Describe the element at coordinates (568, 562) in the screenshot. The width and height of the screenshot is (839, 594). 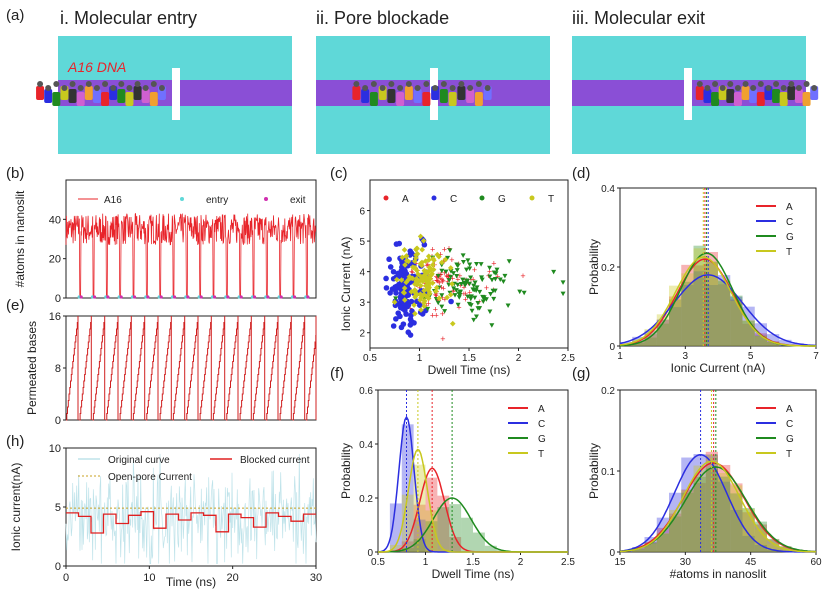
I see `tick-label: 2.5` at that location.